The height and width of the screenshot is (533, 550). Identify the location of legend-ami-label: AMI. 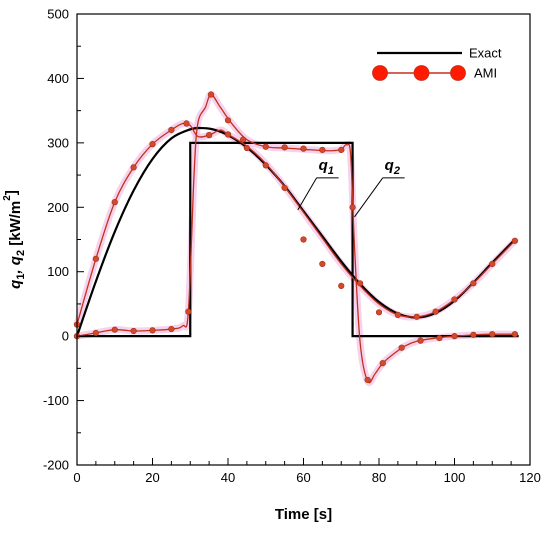
(485, 73).